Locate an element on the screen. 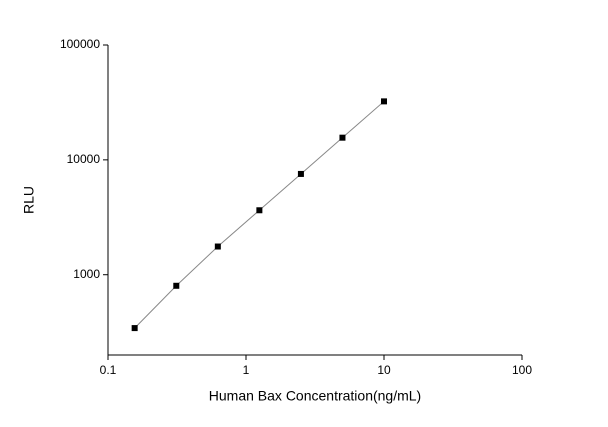  x-tick-label: 0.1 is located at coordinates (108, 370).